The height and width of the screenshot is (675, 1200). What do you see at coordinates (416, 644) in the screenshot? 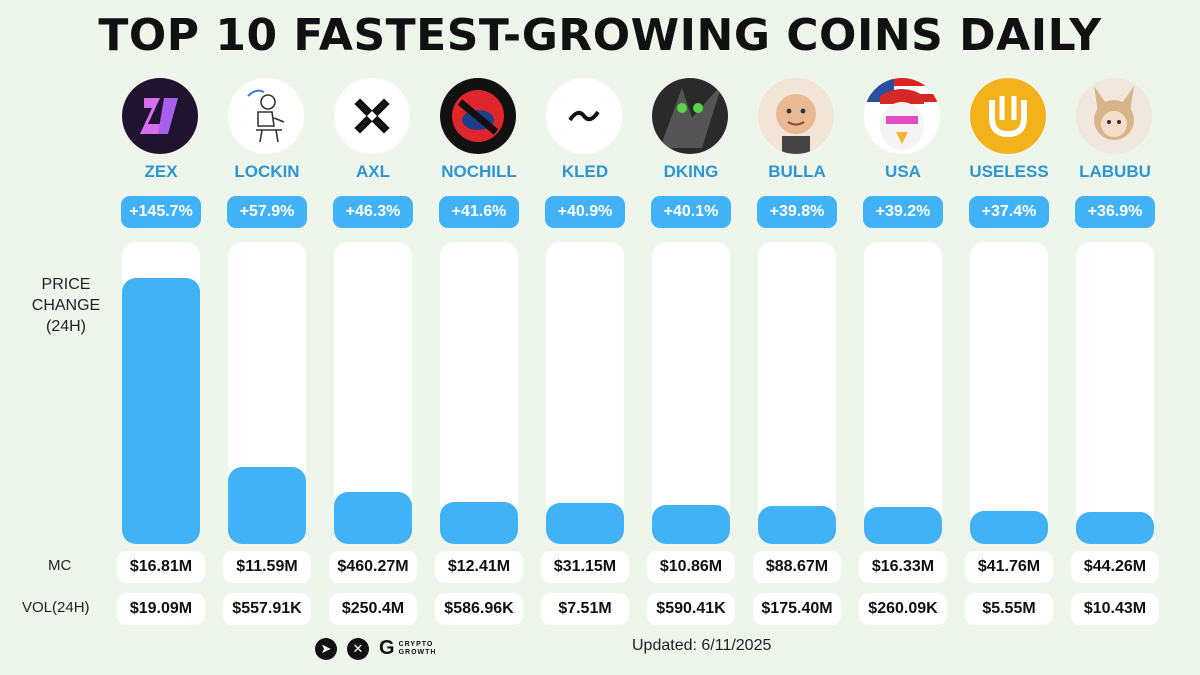
I see `brand-line-1: CRYPTO` at bounding box center [416, 644].